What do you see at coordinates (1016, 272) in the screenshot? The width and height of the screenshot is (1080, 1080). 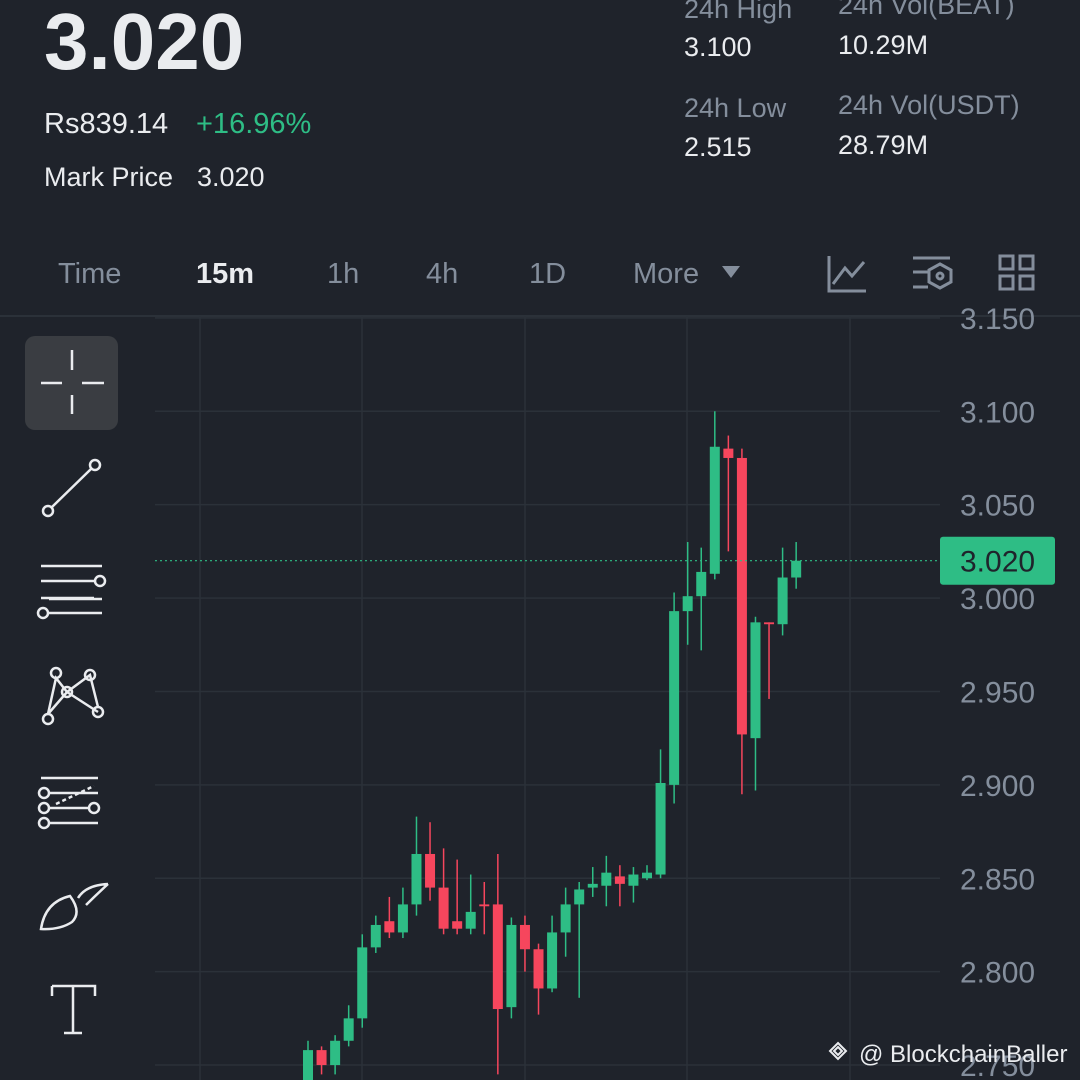 I see `layout-icon` at bounding box center [1016, 272].